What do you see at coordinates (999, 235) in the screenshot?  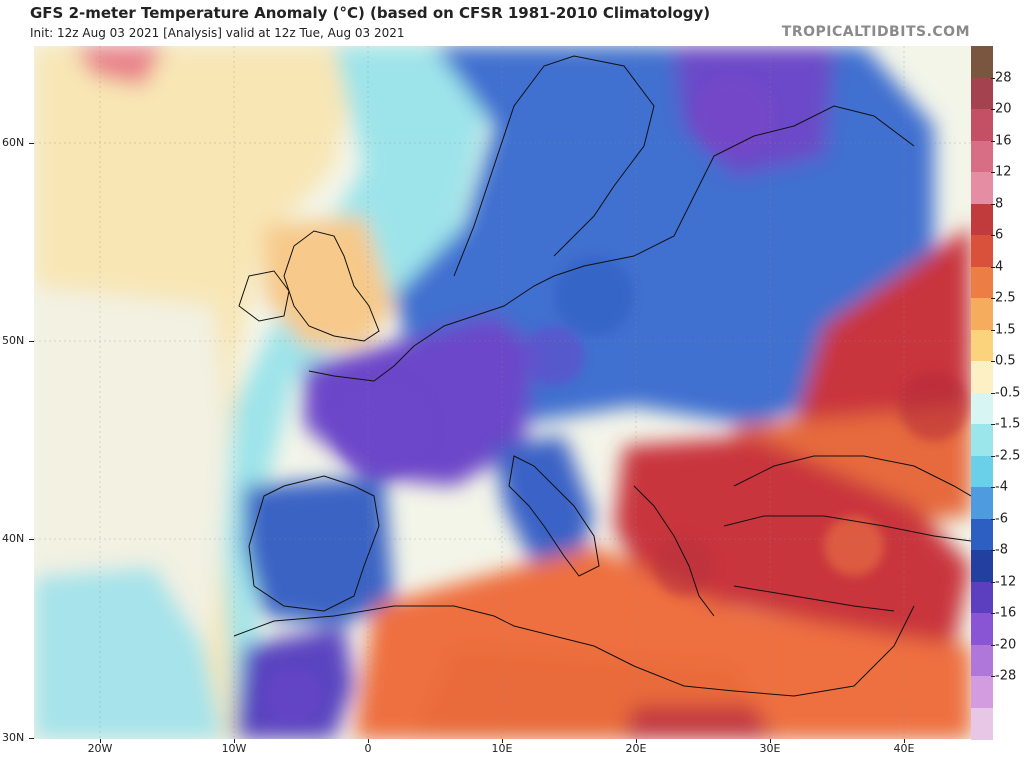 I see `colorbar-label: 6` at bounding box center [999, 235].